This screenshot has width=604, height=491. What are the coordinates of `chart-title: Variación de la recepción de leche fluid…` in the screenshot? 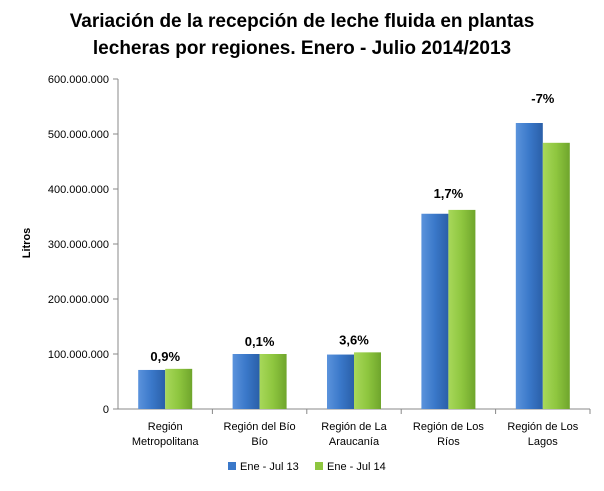 It's located at (302, 35).